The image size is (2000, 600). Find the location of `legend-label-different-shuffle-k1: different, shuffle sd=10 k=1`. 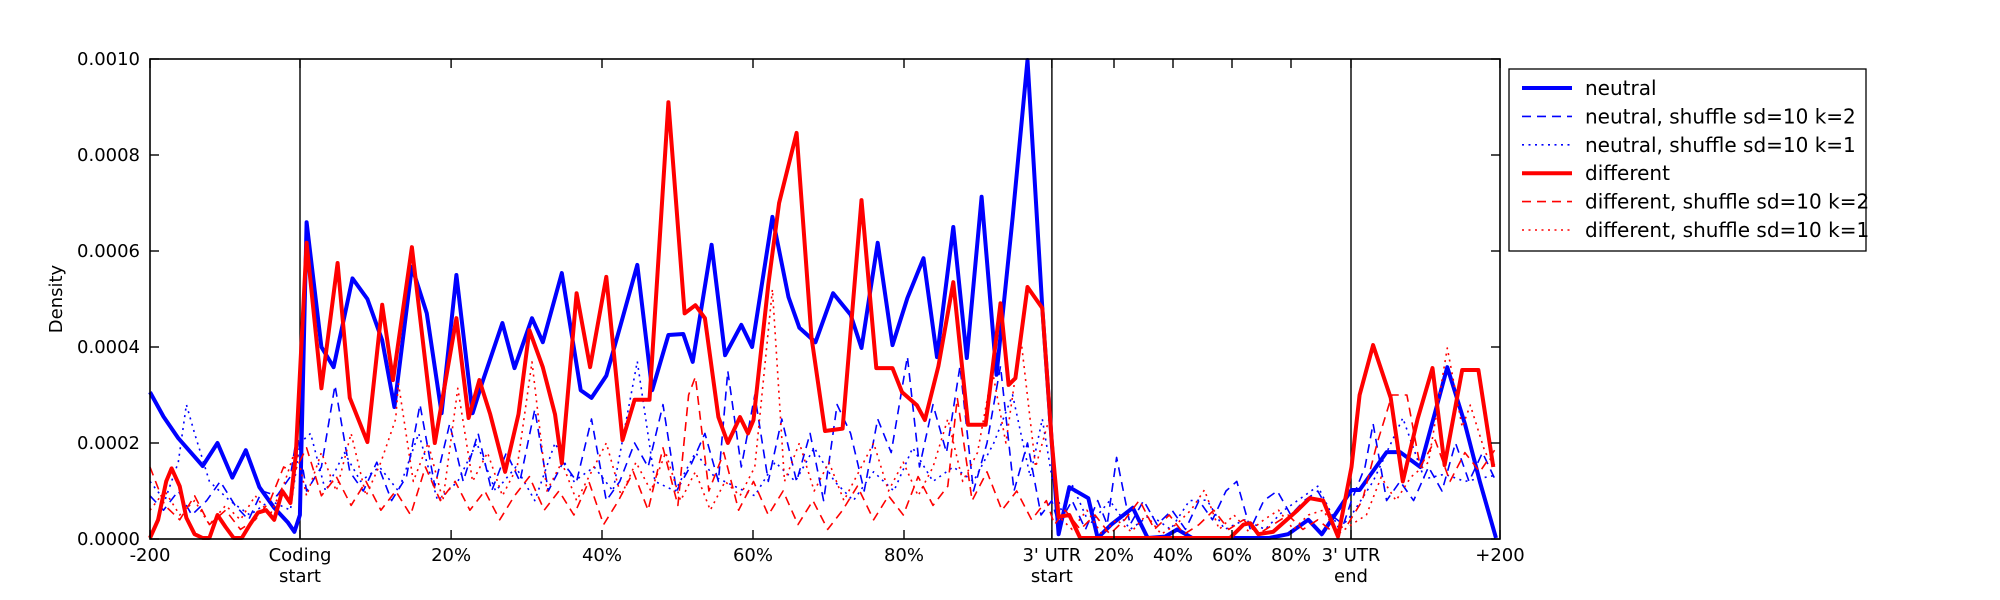

legend-label-different-shuffle-k1: different, shuffle sd=10 k=1 is located at coordinates (1727, 230).